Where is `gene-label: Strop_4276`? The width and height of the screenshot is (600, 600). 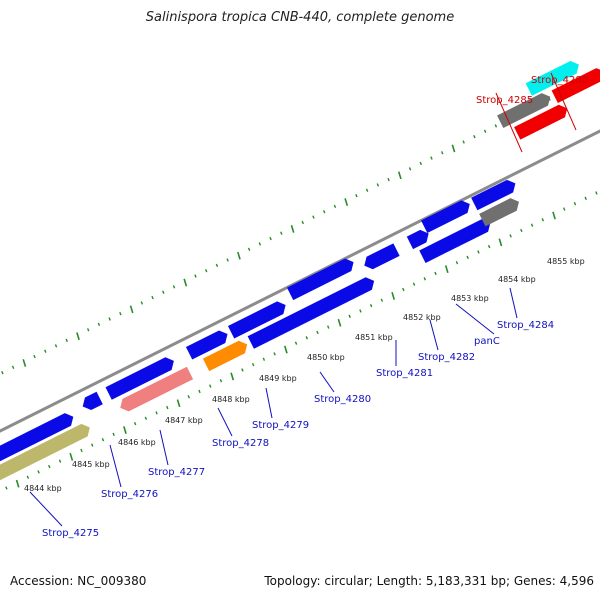
gene-label: Strop_4276 is located at coordinates (129, 494).